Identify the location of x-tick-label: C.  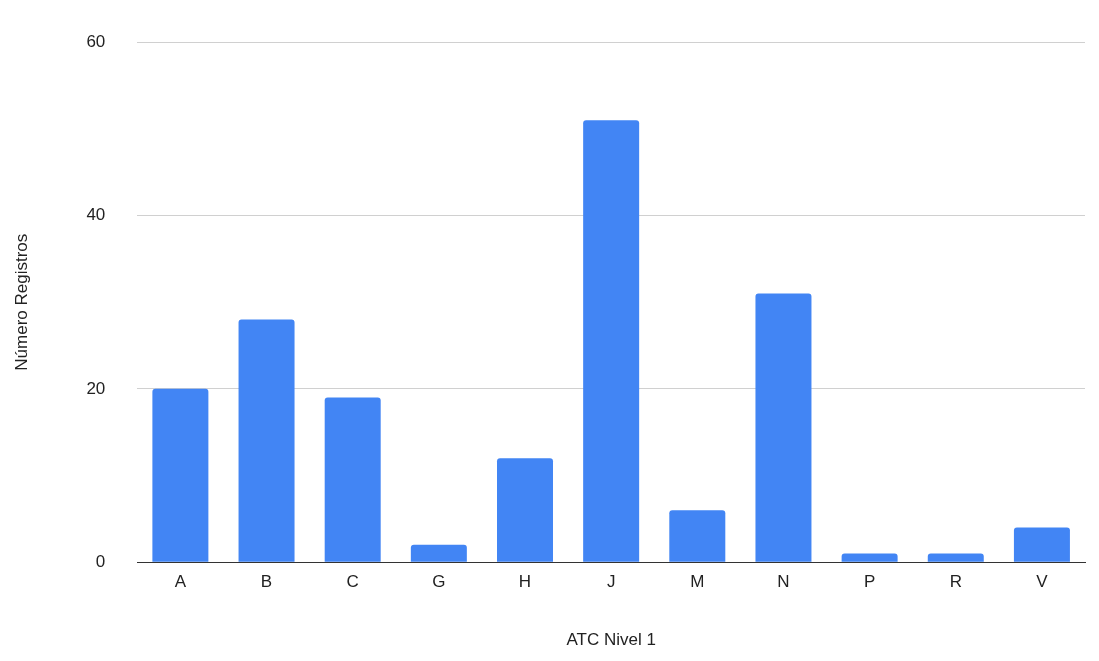
(352, 582).